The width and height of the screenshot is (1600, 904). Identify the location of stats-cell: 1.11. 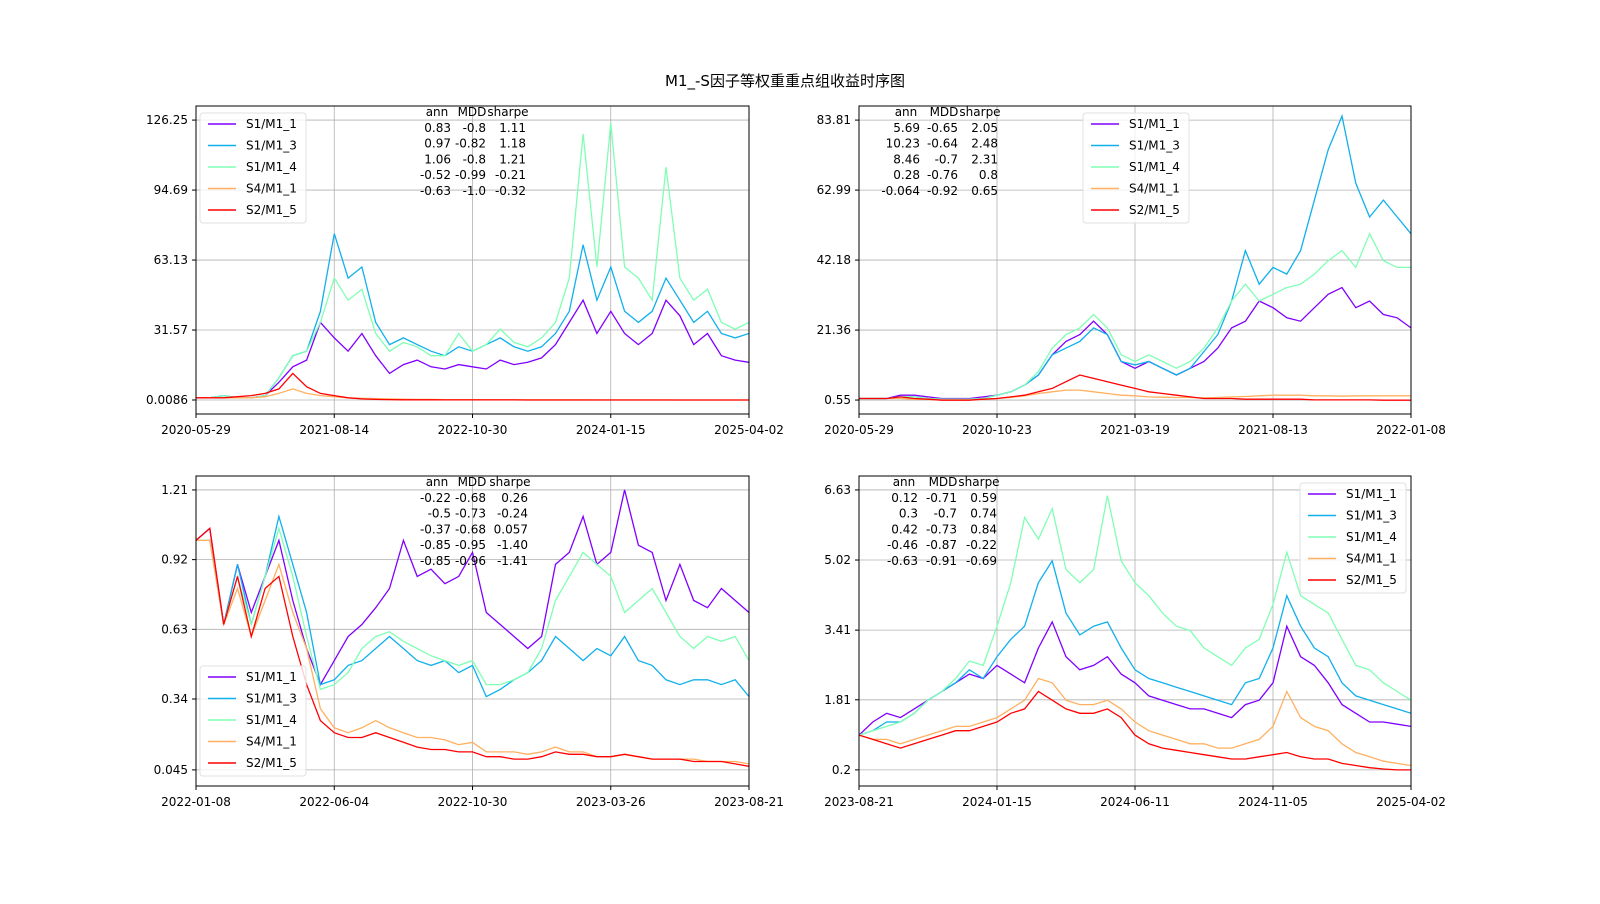
(512, 128).